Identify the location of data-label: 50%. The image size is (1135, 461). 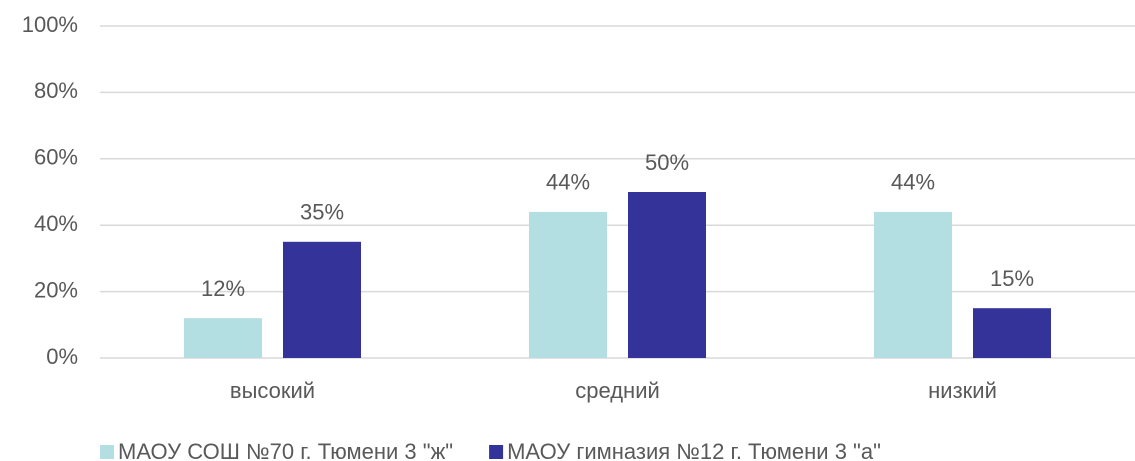
(667, 162).